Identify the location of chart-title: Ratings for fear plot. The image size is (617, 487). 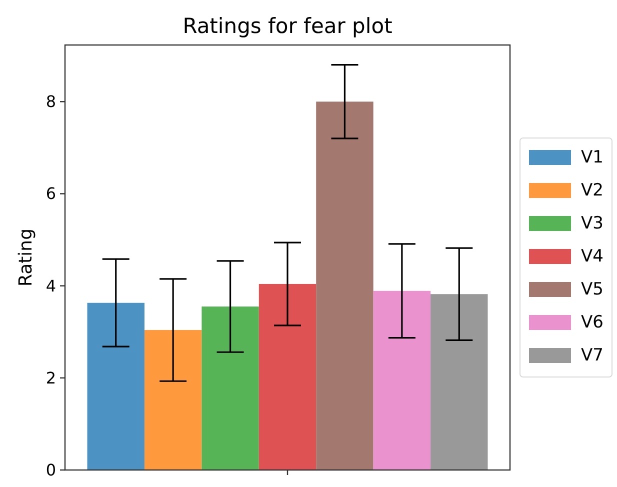
(287, 26).